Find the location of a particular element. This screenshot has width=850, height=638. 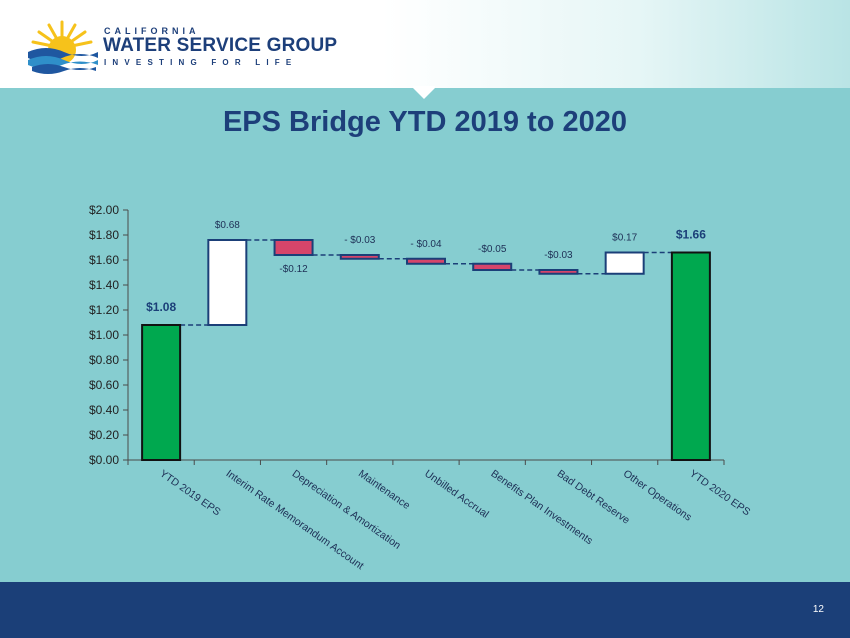

footer-bar: 12 is located at coordinates (425, 610).